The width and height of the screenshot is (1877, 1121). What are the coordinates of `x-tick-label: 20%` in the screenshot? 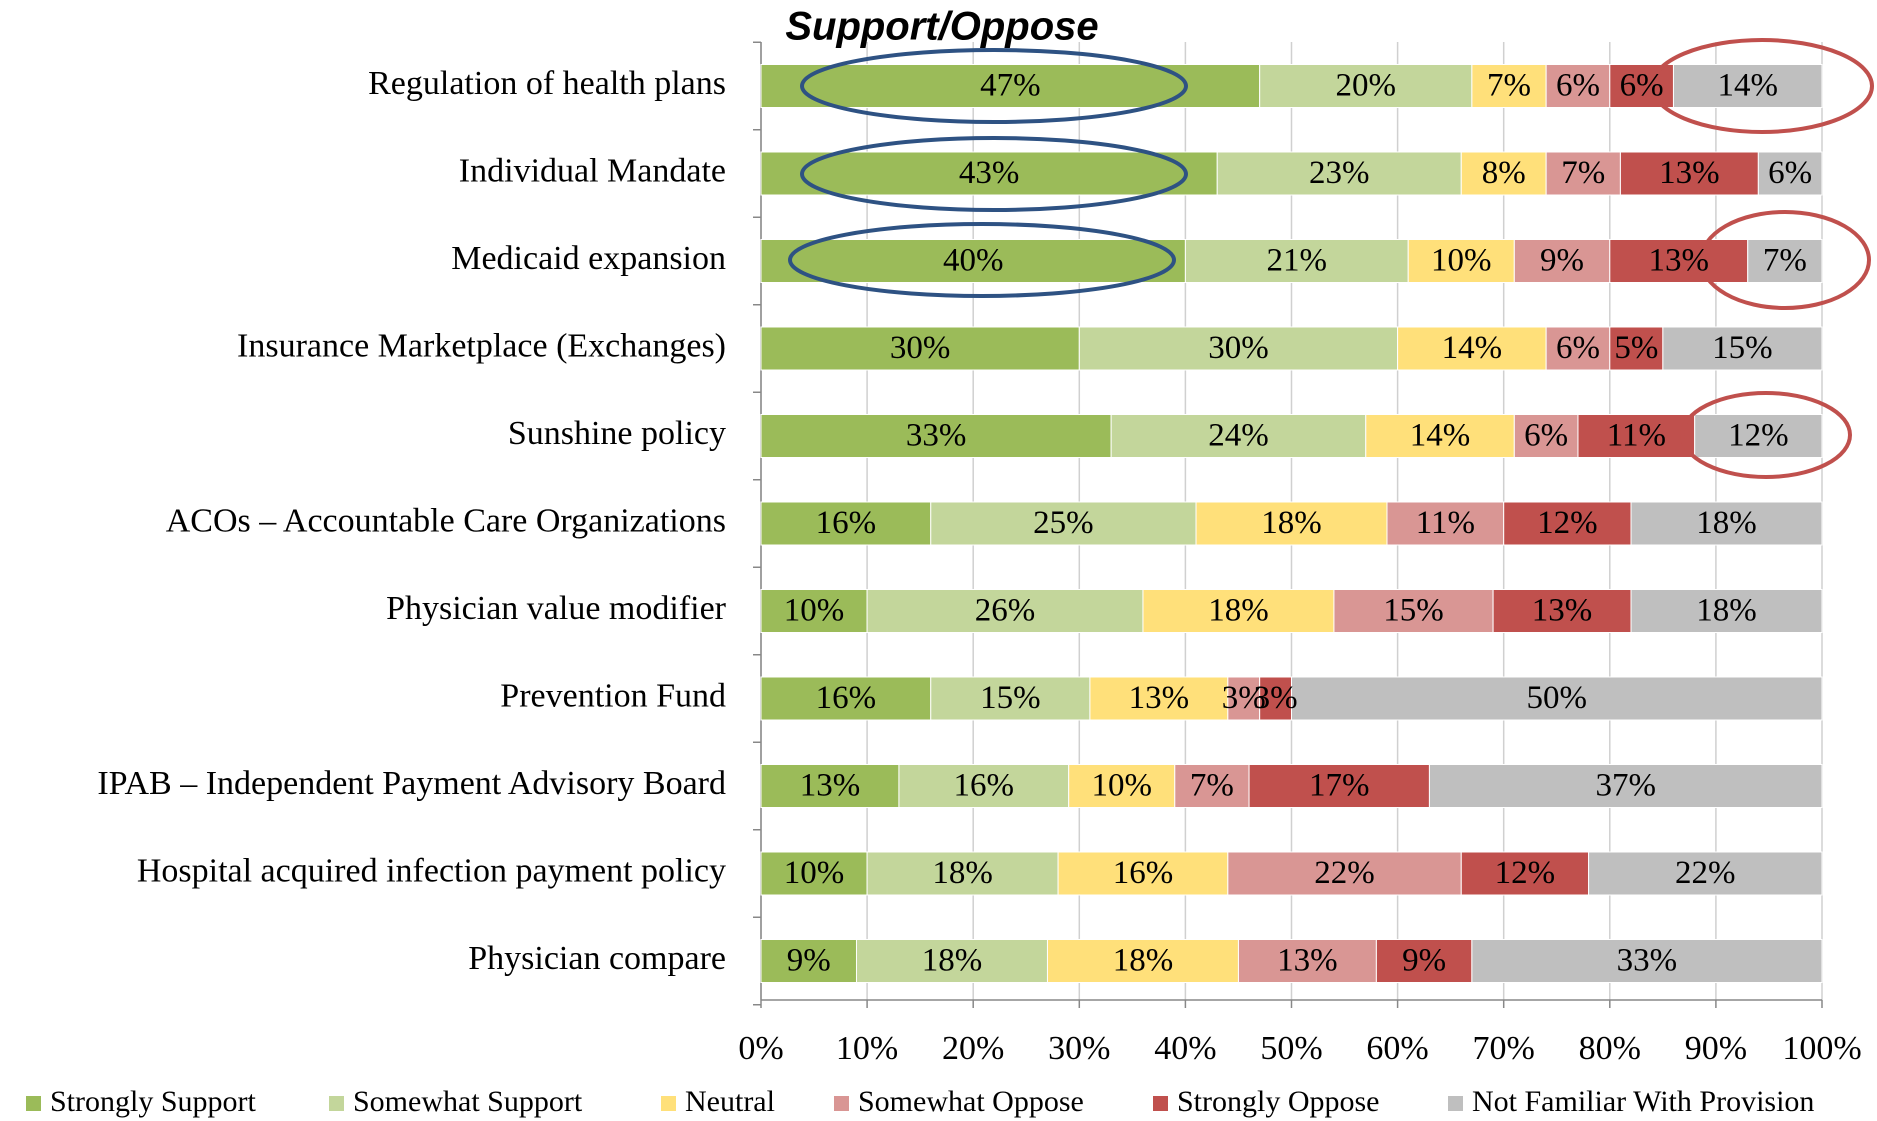 It's located at (973, 1048).